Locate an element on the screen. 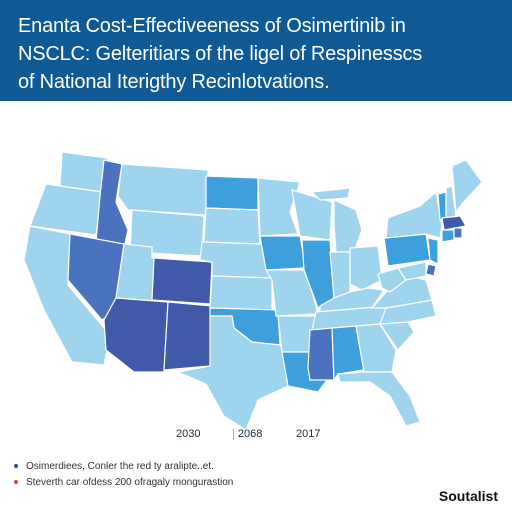 This screenshot has height=512, width=512. state-RI is located at coordinates (458, 233).